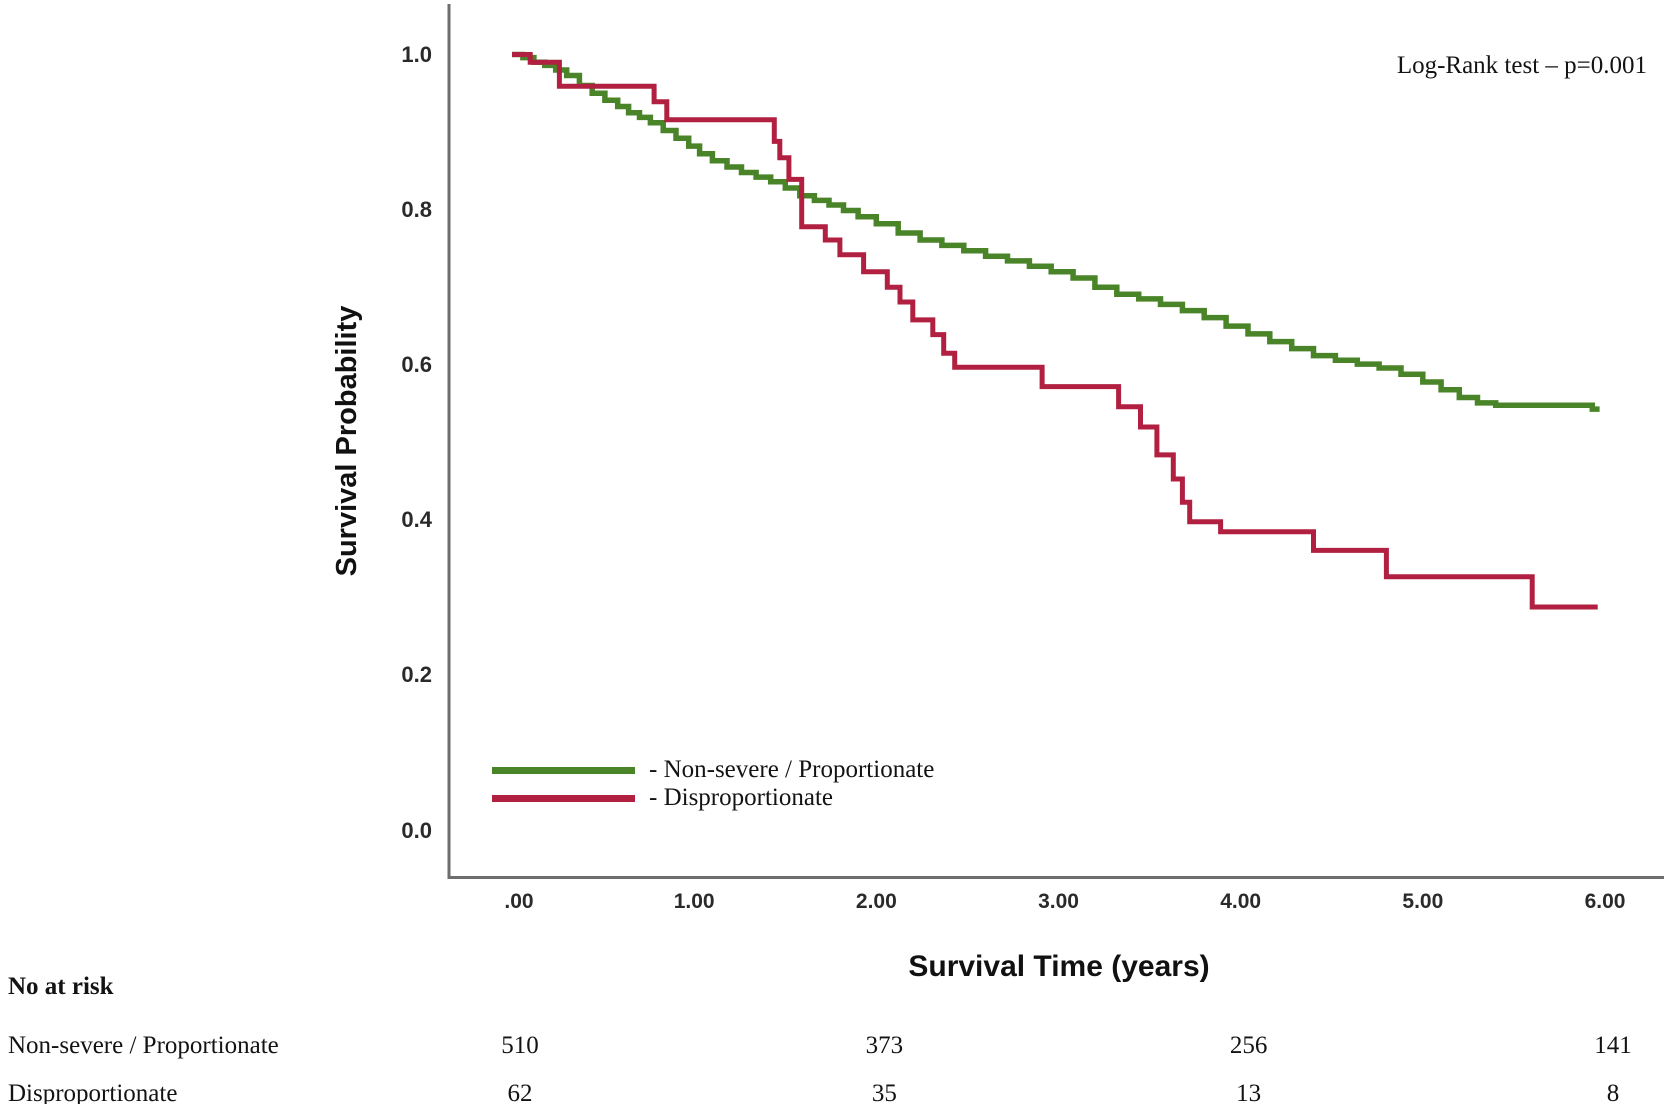 This screenshot has width=1675, height=1104. Describe the element at coordinates (876, 901) in the screenshot. I see `x-tick-label-2.00: 2.00` at that location.